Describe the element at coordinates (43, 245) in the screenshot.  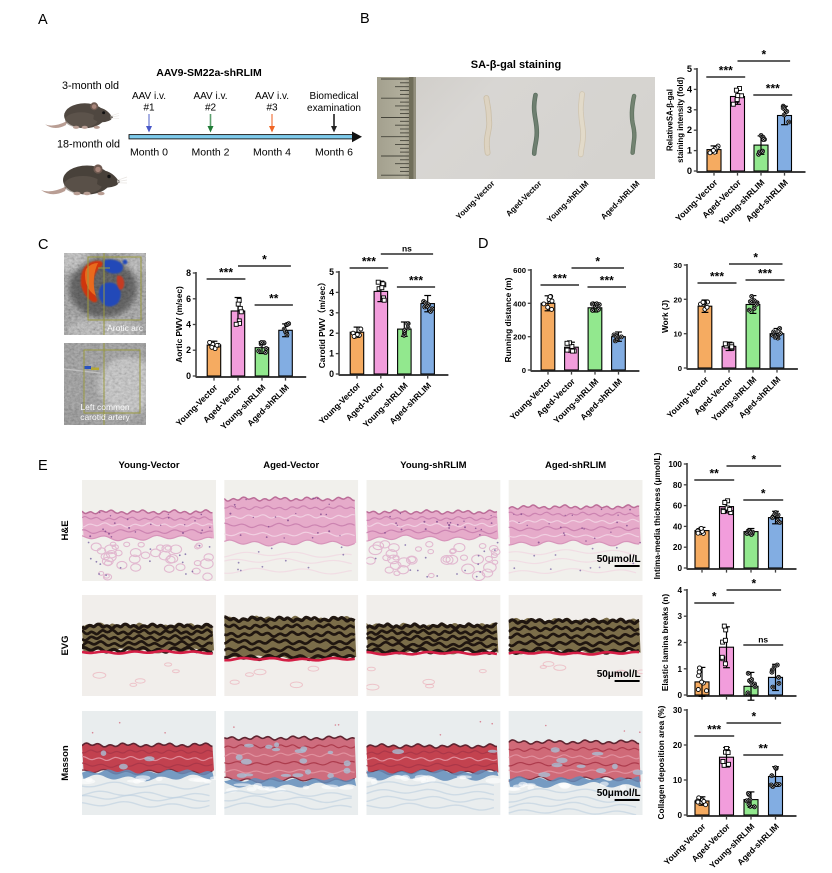
I see `svg-text: C` at that location.